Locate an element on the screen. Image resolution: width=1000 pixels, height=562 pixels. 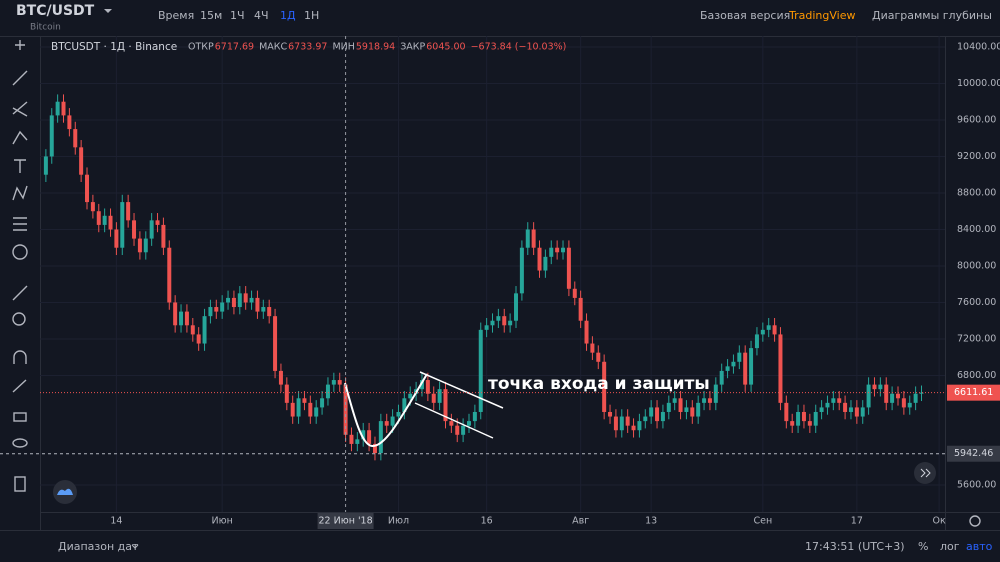
timeframe: 1Н is located at coordinates (311, 15).